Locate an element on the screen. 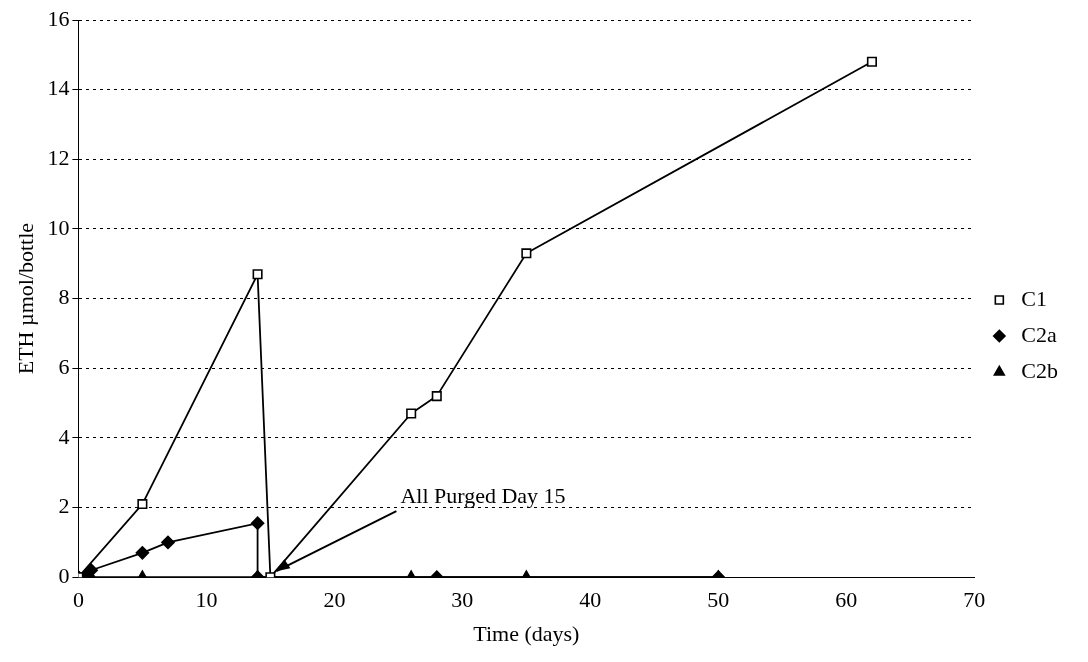  y-tick-label: 8 is located at coordinates (64, 297).